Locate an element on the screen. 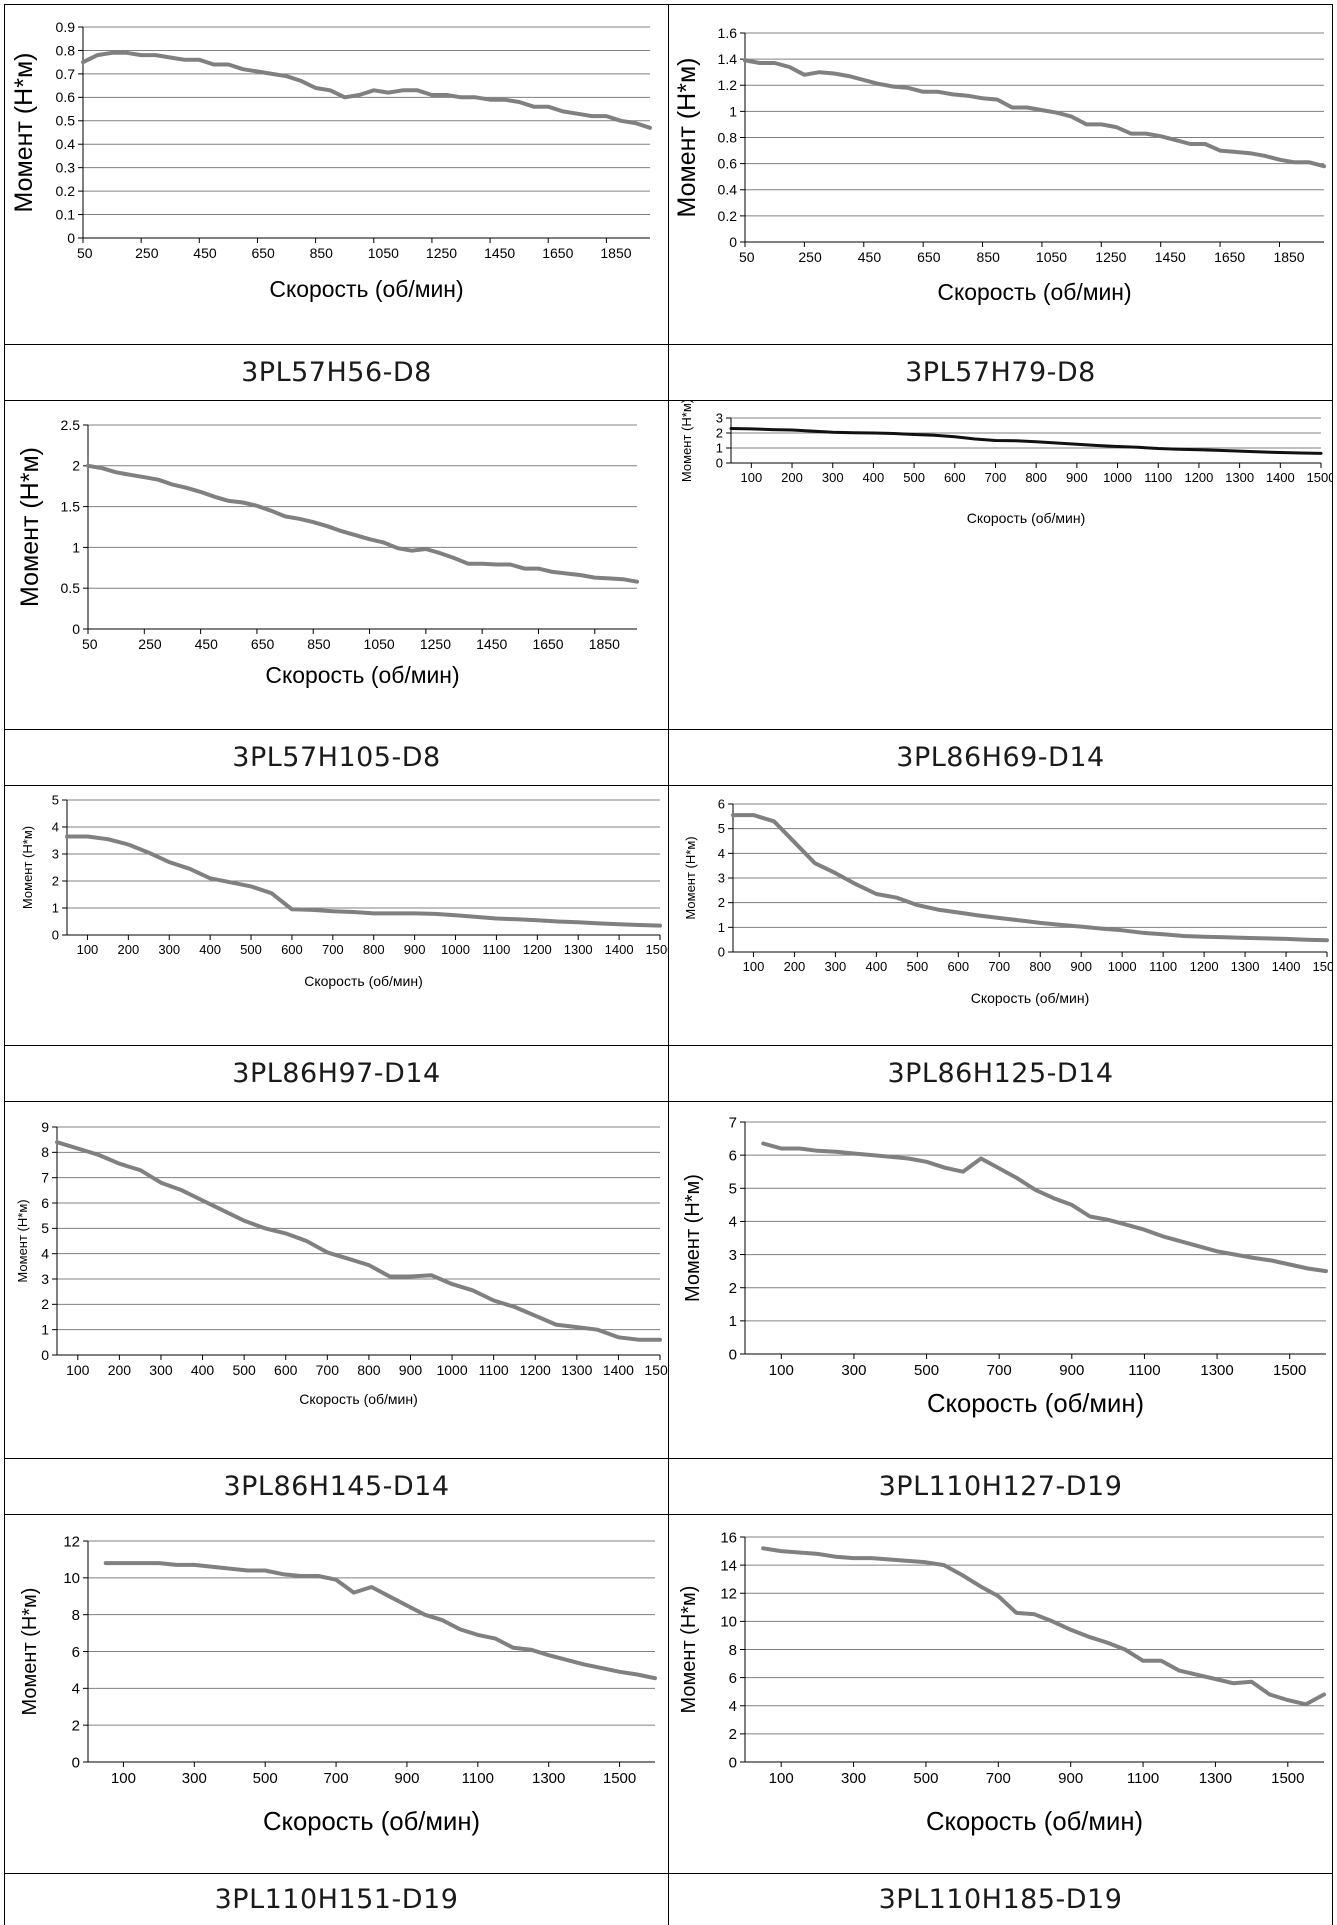 This screenshot has width=1337, height=1925. model-label-3PL110H127-D19: 3PL110H127-D19 is located at coordinates (1000, 1486).